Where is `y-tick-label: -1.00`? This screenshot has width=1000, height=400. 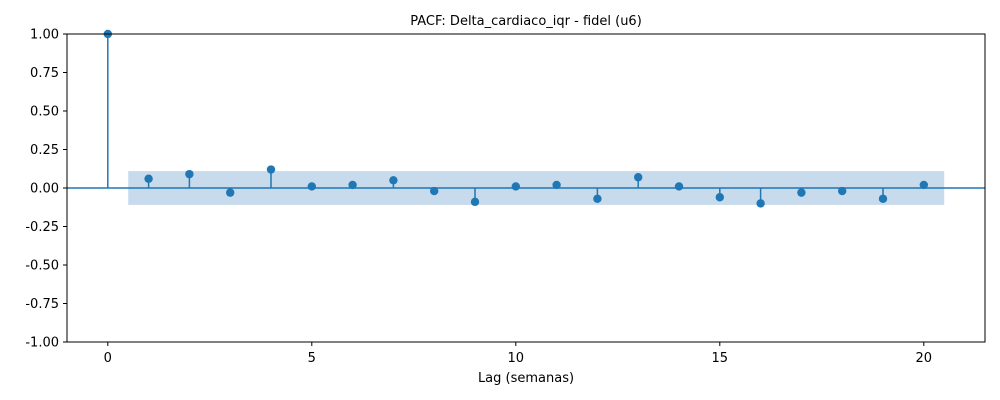 y-tick-label: -1.00 is located at coordinates (42, 343).